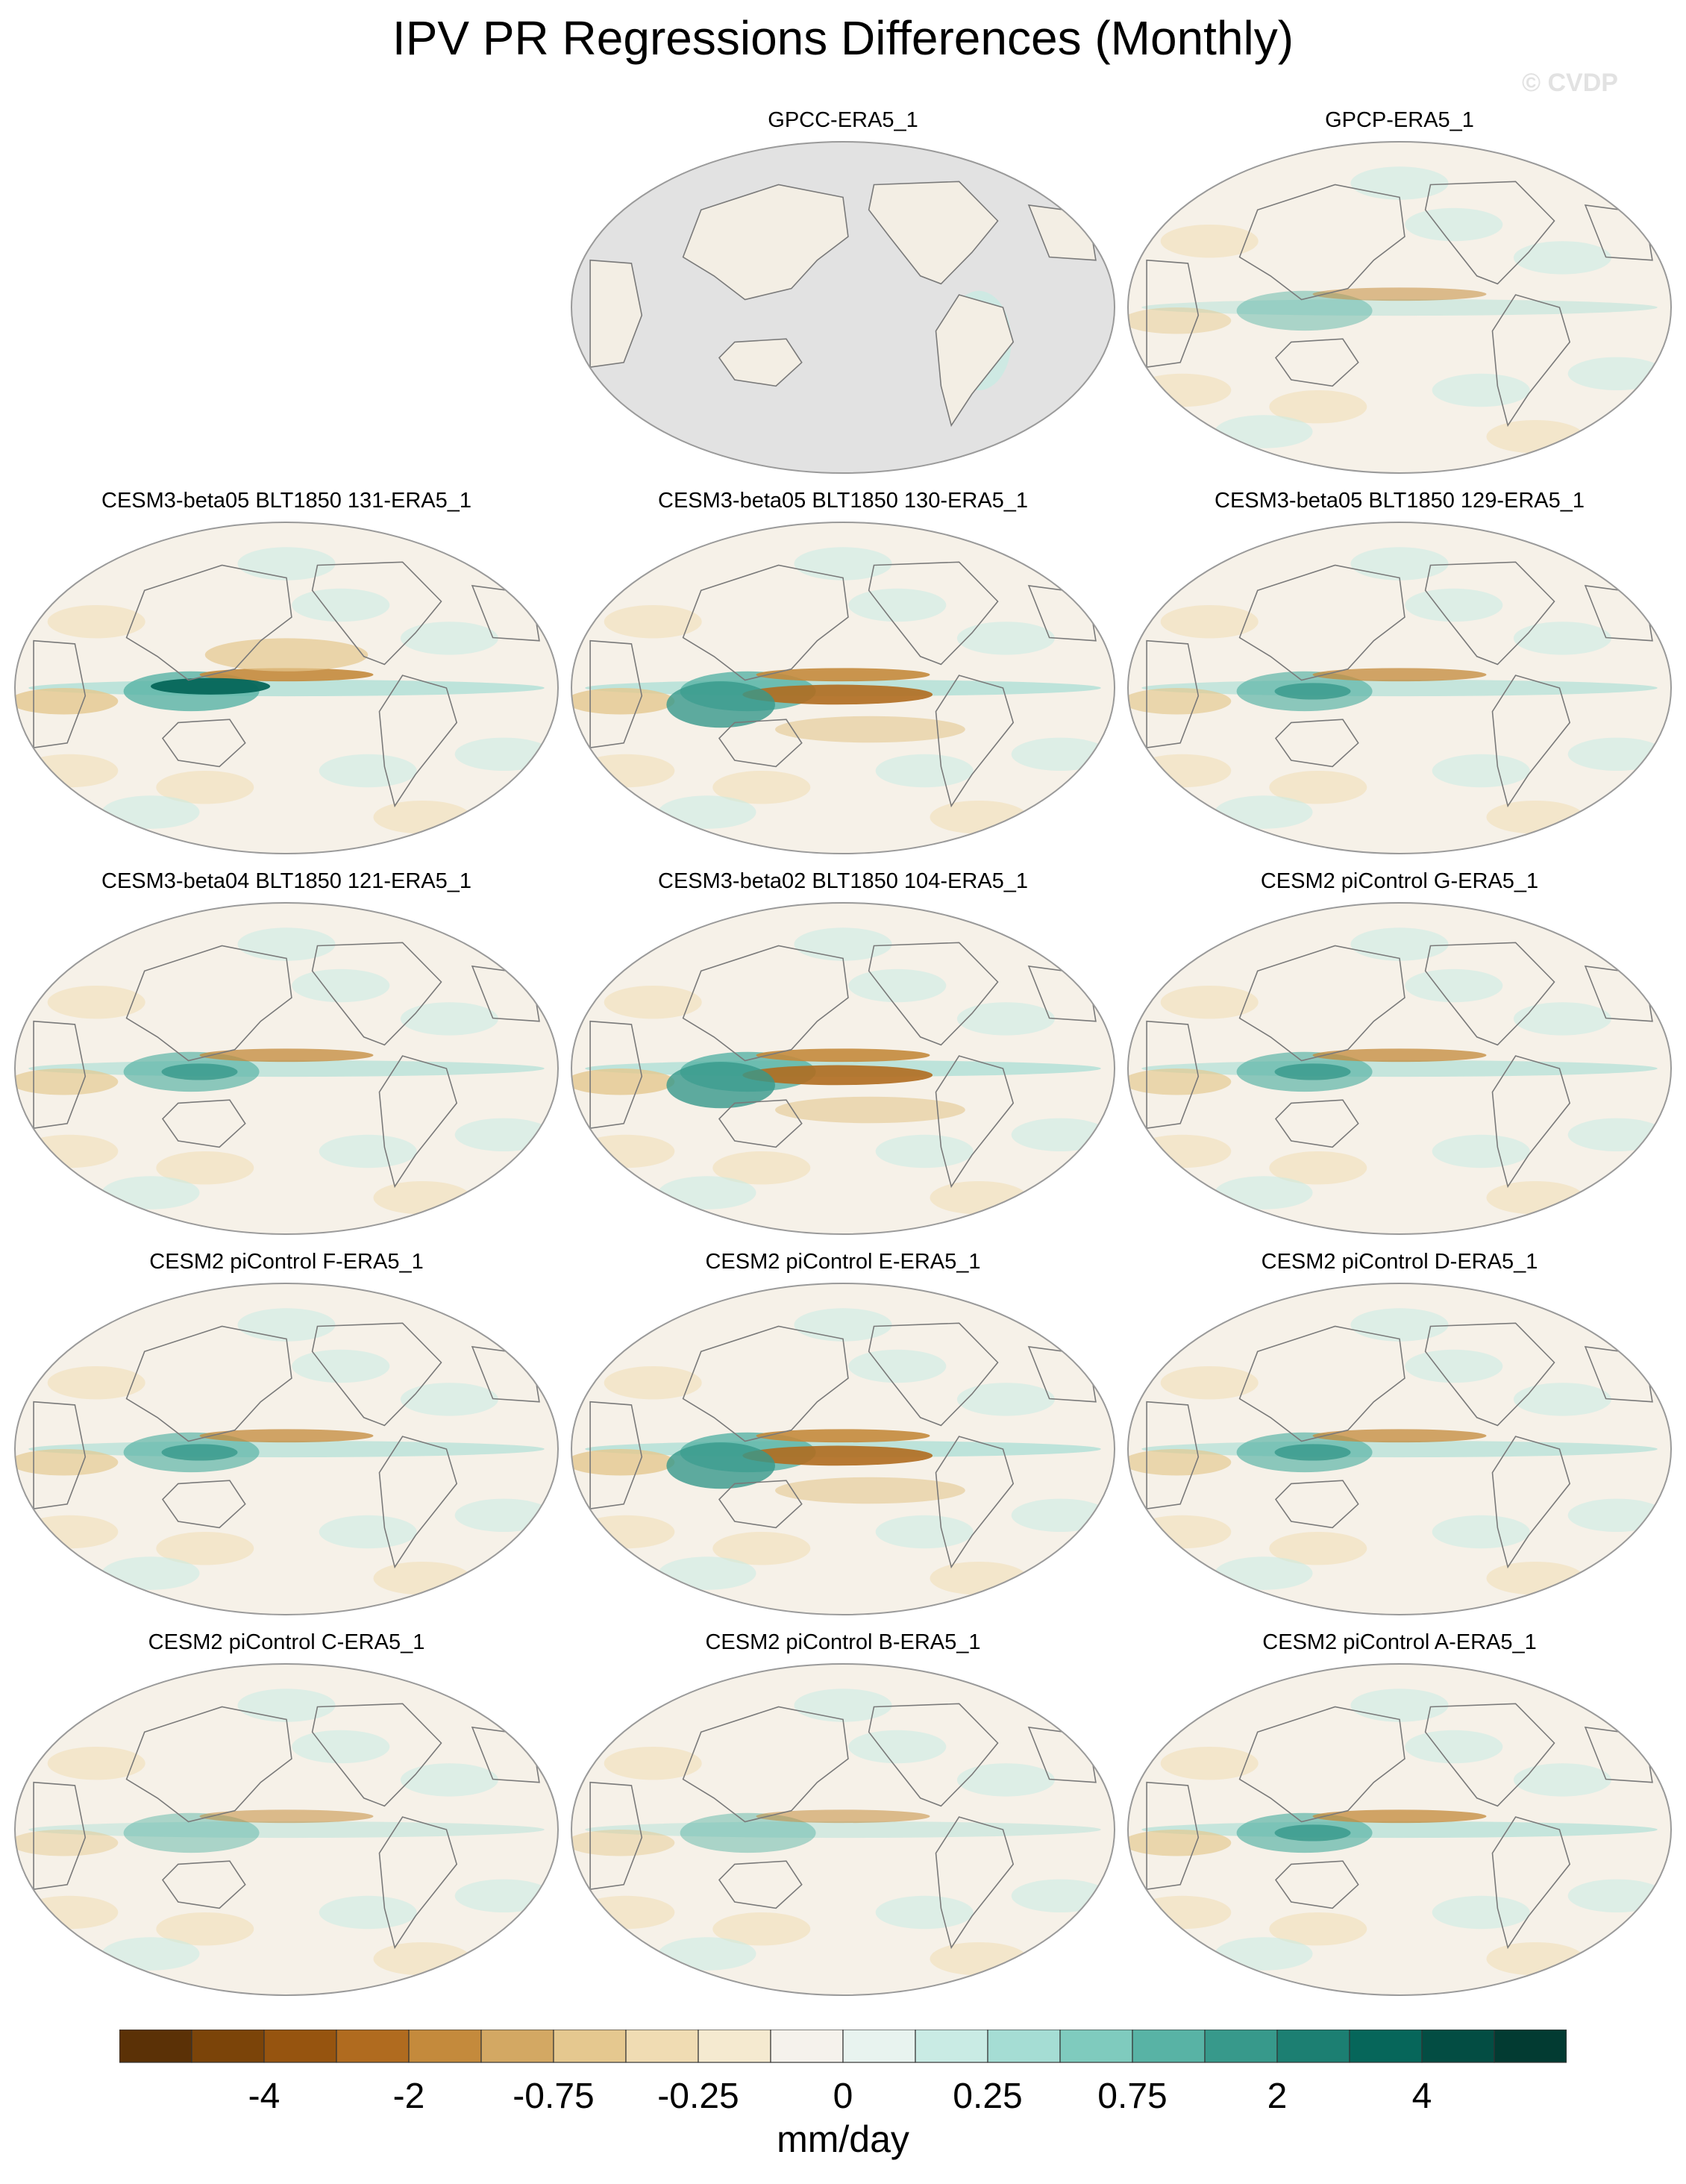 Image resolution: width=1686 pixels, height=2184 pixels. What do you see at coordinates (286, 881) in the screenshot?
I see `panel-title: CESM3-beta04 BLT1850 121-ERA5_1` at bounding box center [286, 881].